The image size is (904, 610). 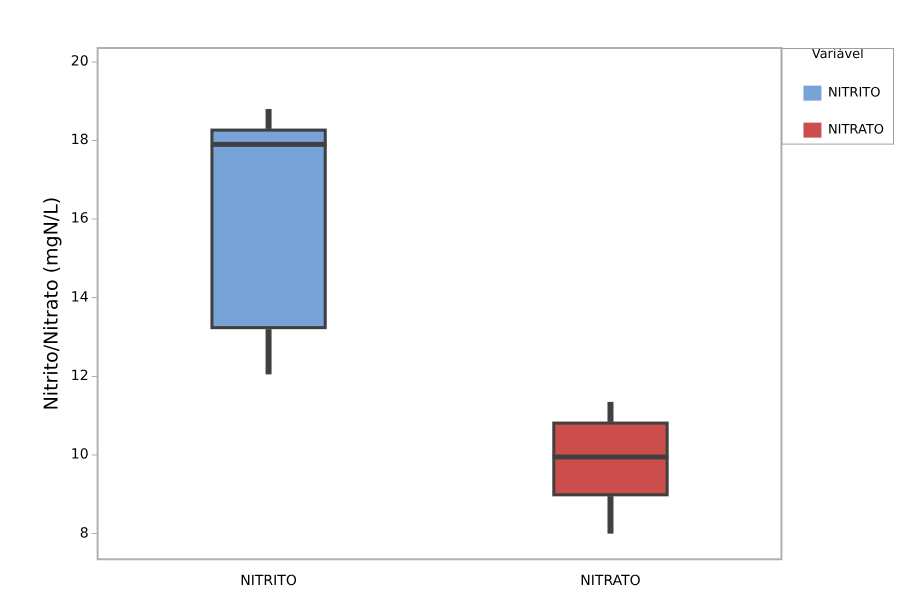 I want to click on y-tick-label: 12, so click(x=79, y=376).